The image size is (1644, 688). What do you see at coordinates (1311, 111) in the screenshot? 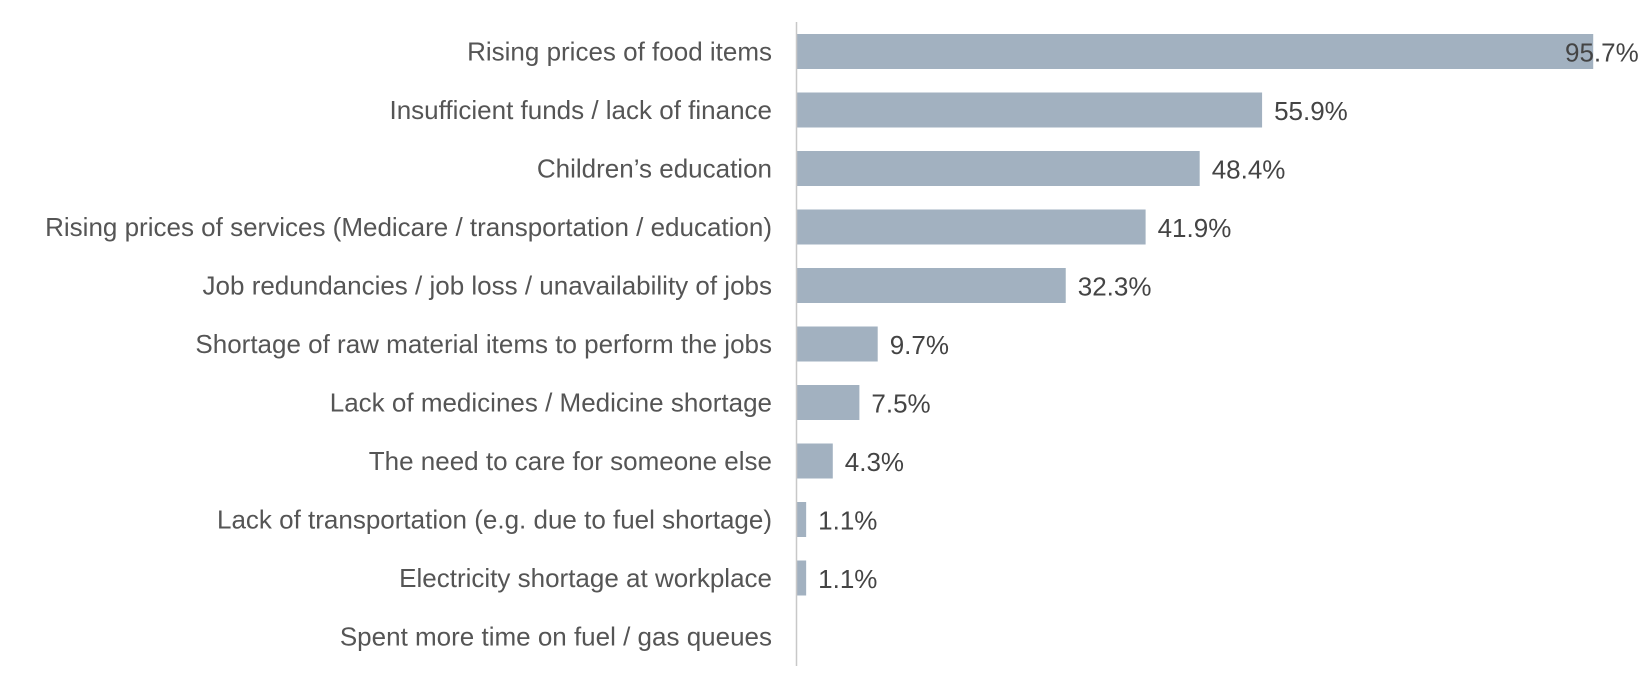
I see `value-label: 55.9%` at bounding box center [1311, 111].